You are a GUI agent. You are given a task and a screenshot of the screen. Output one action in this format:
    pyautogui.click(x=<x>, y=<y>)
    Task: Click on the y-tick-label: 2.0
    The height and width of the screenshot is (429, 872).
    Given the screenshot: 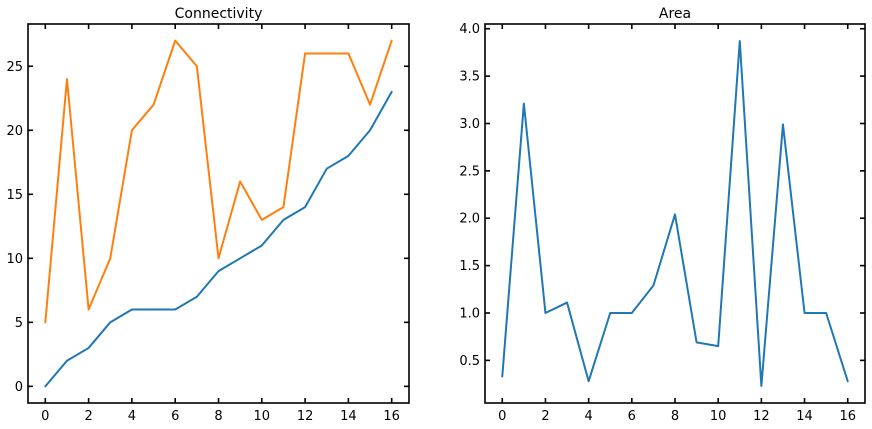 What is the action you would take?
    pyautogui.click(x=469, y=219)
    